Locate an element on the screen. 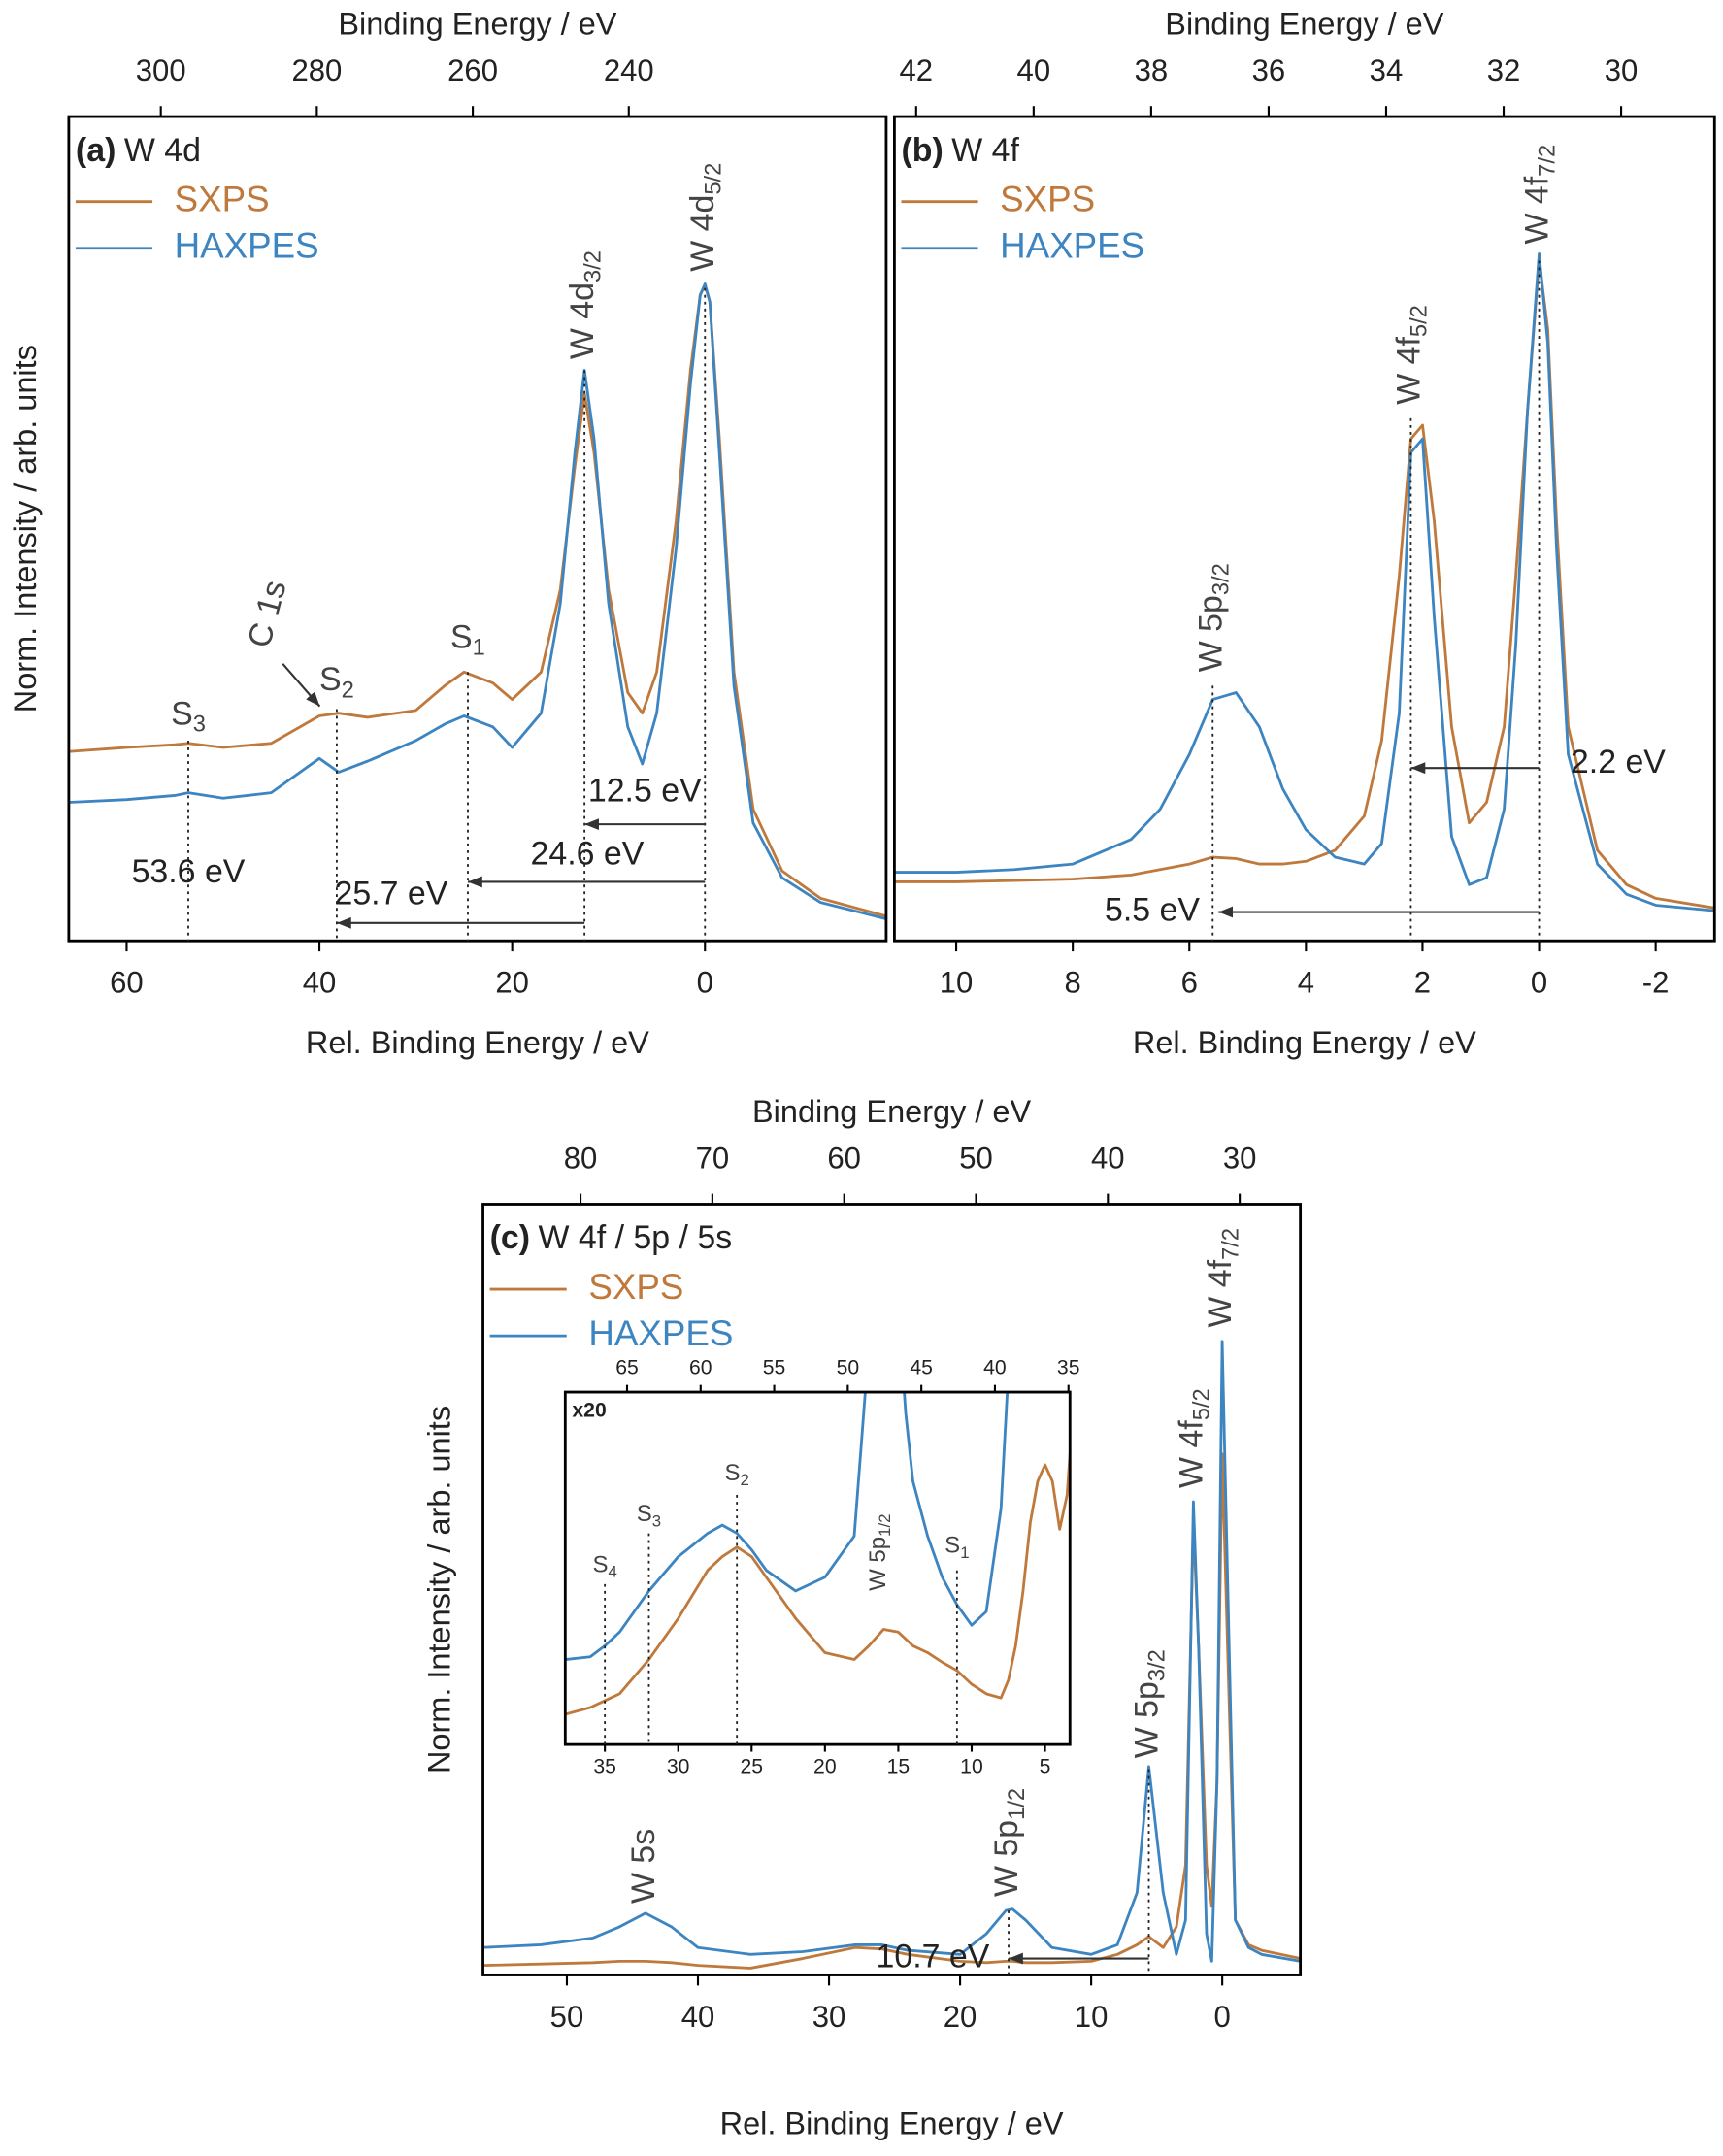  x2-tick-label: 50 is located at coordinates (976, 1158).